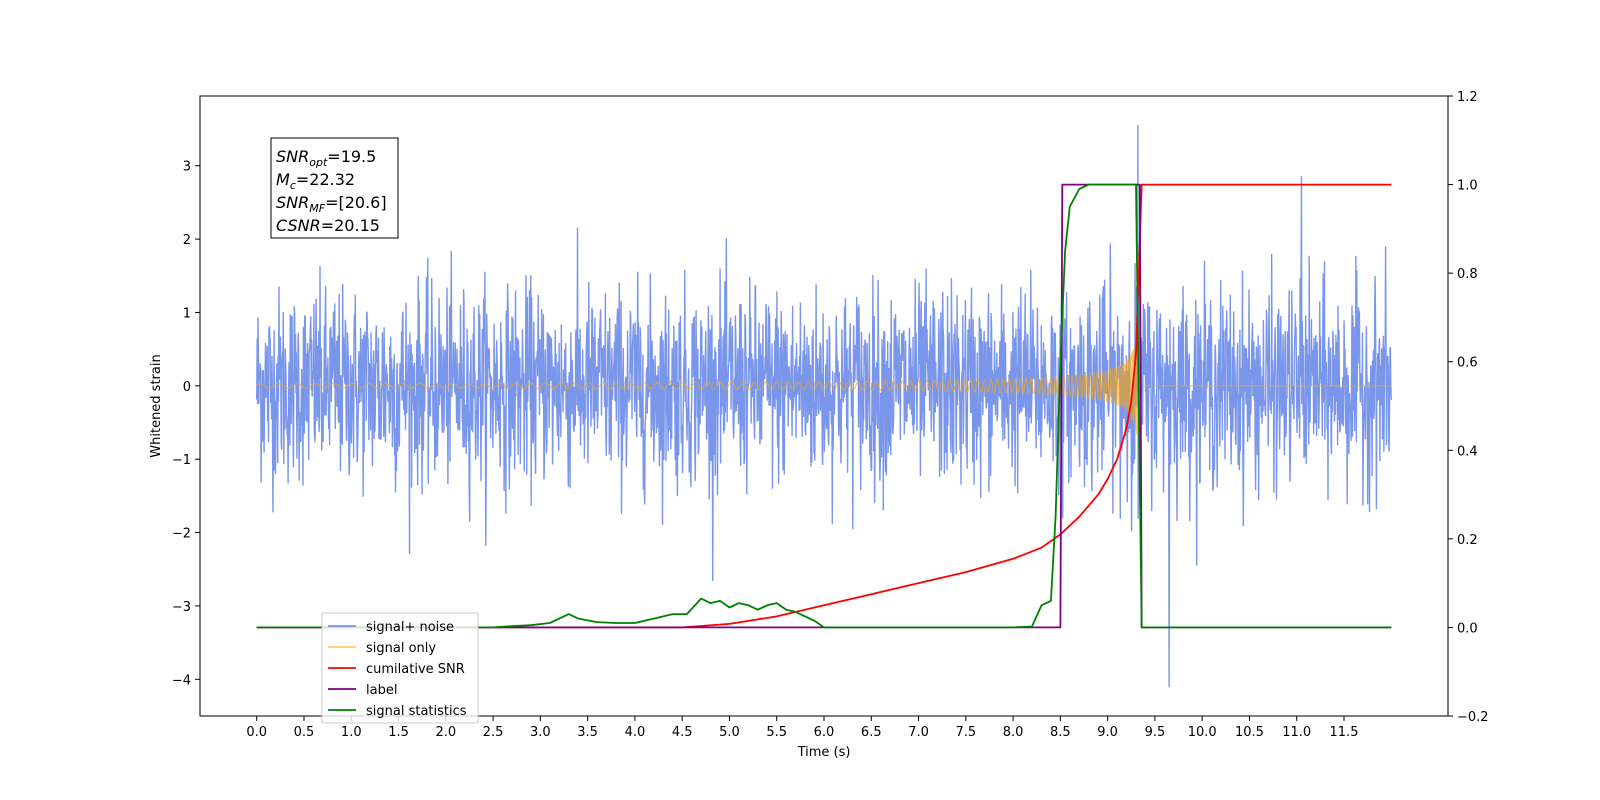 This screenshot has height=800, width=1600. I want to click on y2-tick-label: 1.0, so click(1467, 186).